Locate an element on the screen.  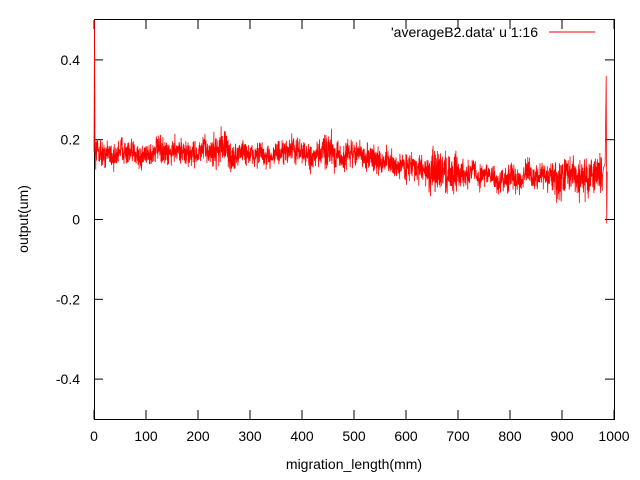
y-tick-label: 0.2 is located at coordinates (71, 140).